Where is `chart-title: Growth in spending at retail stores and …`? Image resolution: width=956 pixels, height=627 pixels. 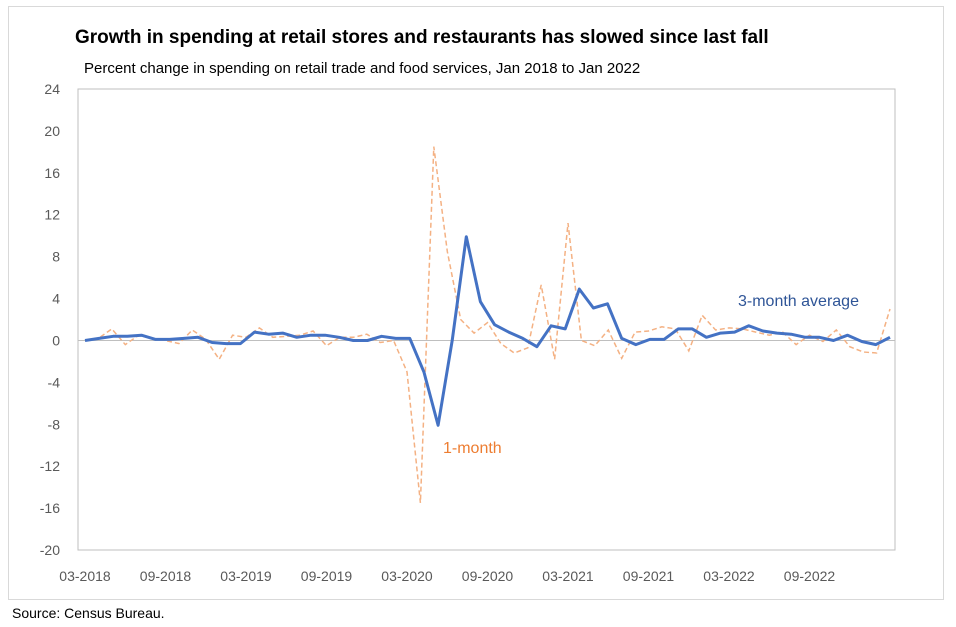
chart-title: Growth in spending at retail stores and … is located at coordinates (422, 37).